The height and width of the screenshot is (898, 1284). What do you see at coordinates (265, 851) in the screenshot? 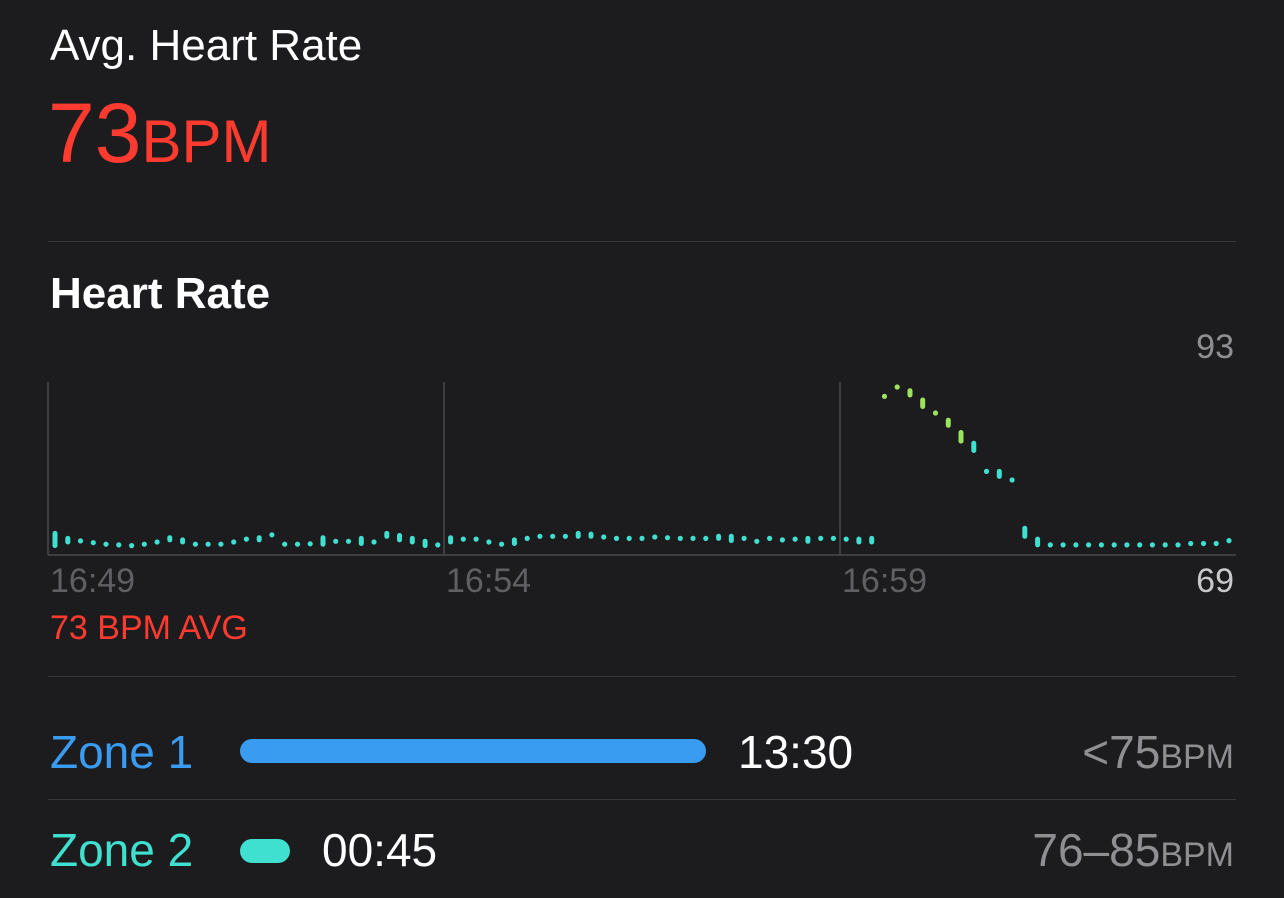
I see `zone-2-duration-bar` at bounding box center [265, 851].